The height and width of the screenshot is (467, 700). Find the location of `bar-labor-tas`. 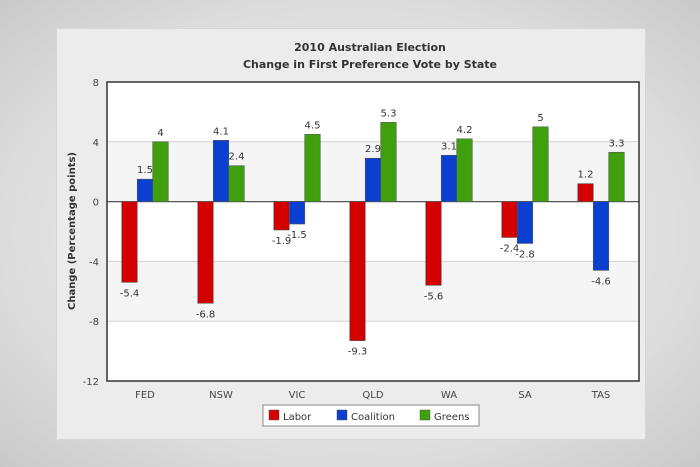

bar-labor-tas is located at coordinates (585, 192).